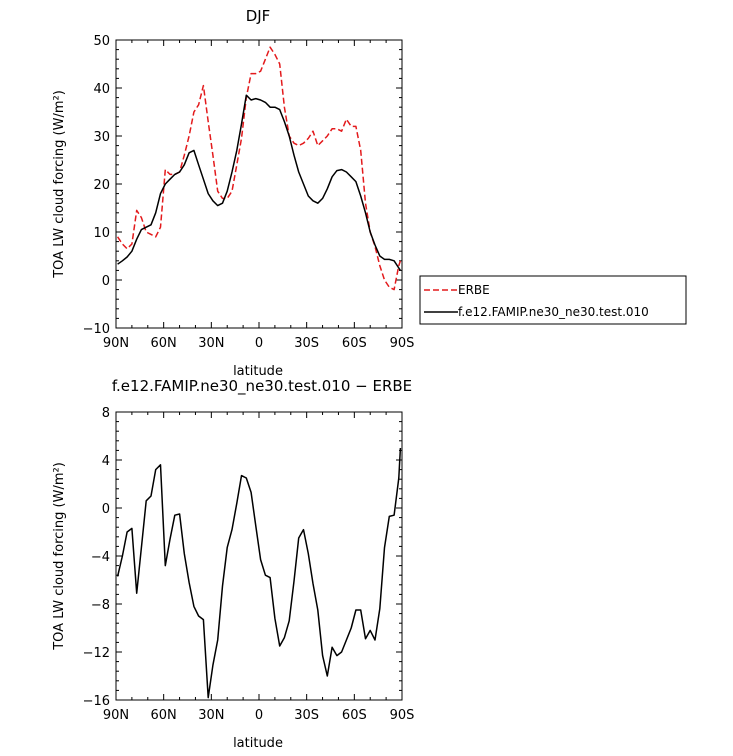 The image size is (733, 756). I want to click on y-tick-label: 50, so click(101, 41).